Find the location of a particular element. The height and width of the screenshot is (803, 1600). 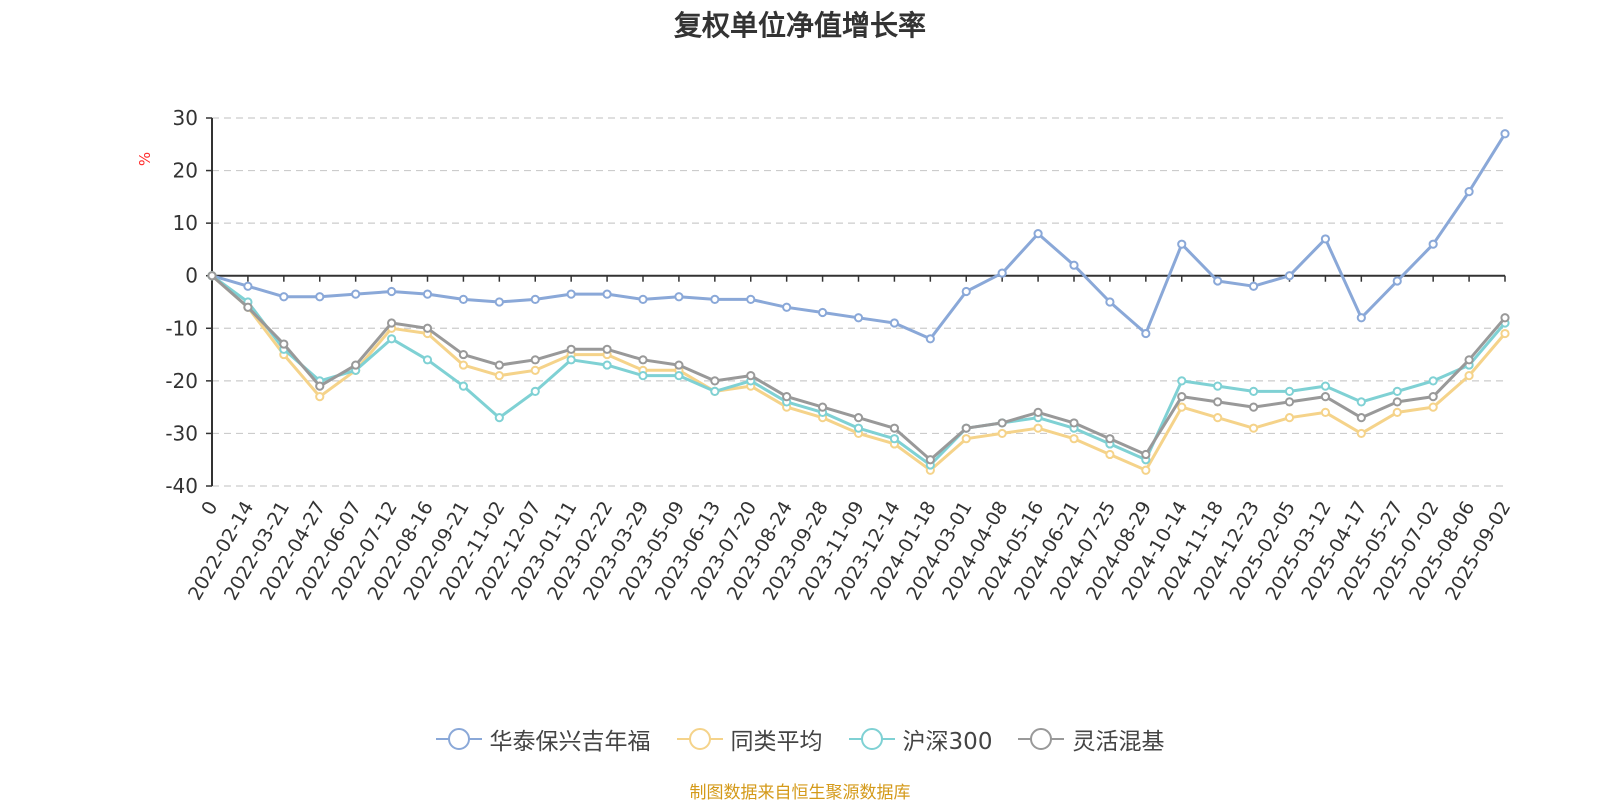

legend-label: 沪深300 is located at coordinates (947, 742).